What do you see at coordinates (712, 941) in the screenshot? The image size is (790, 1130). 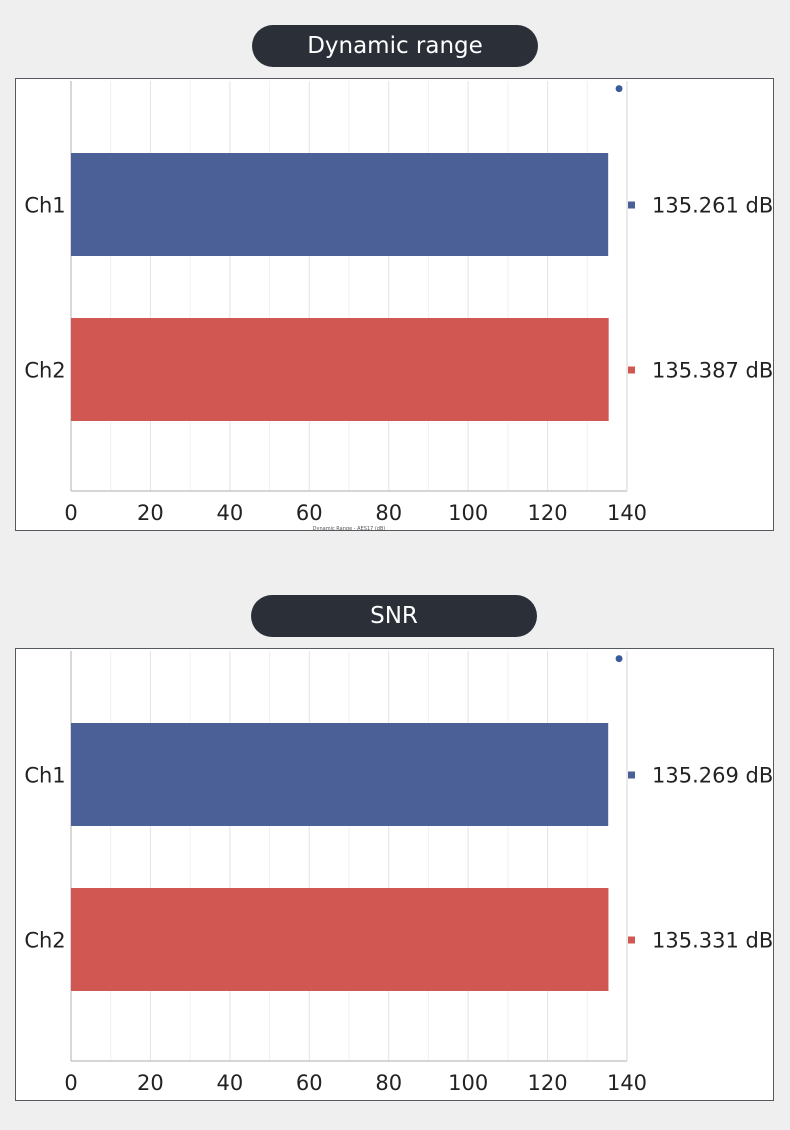 I see `value-label-ch2: 135.331 dB` at bounding box center [712, 941].